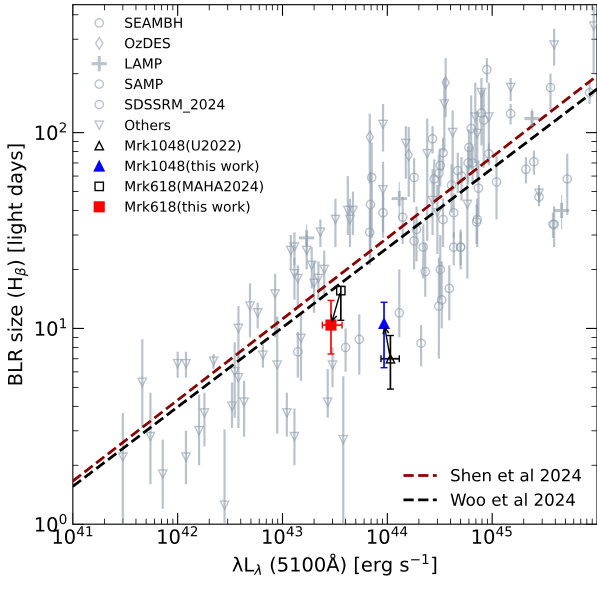  Describe the element at coordinates (183, 146) in the screenshot. I see `legend-label: Mrk1048(U2022)` at that location.